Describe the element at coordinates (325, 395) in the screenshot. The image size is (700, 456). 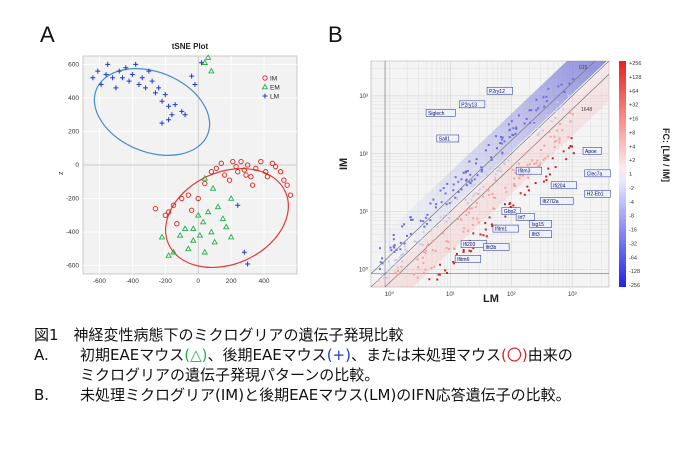
I see `caption-b-text: 未処理ミクログリア(IM)と後期EAEマウス(LM)のIFN応答遺伝子の比較。` at that location.